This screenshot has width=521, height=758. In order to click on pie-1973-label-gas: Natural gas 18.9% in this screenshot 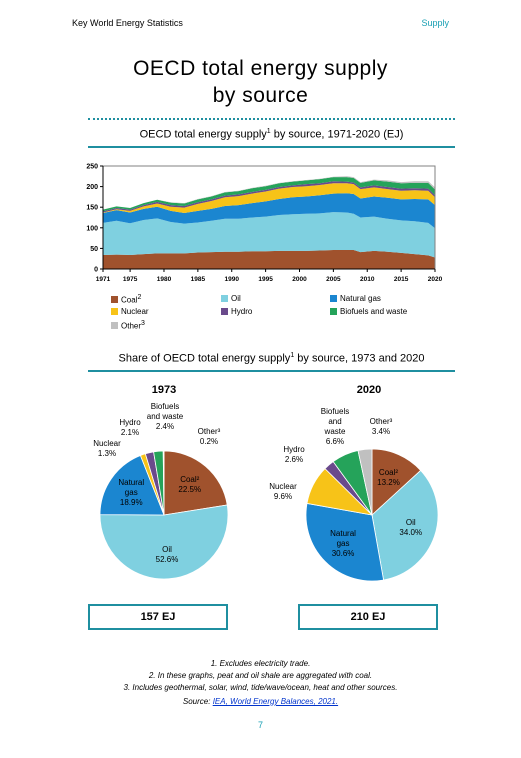, I will do `click(131, 493)`.